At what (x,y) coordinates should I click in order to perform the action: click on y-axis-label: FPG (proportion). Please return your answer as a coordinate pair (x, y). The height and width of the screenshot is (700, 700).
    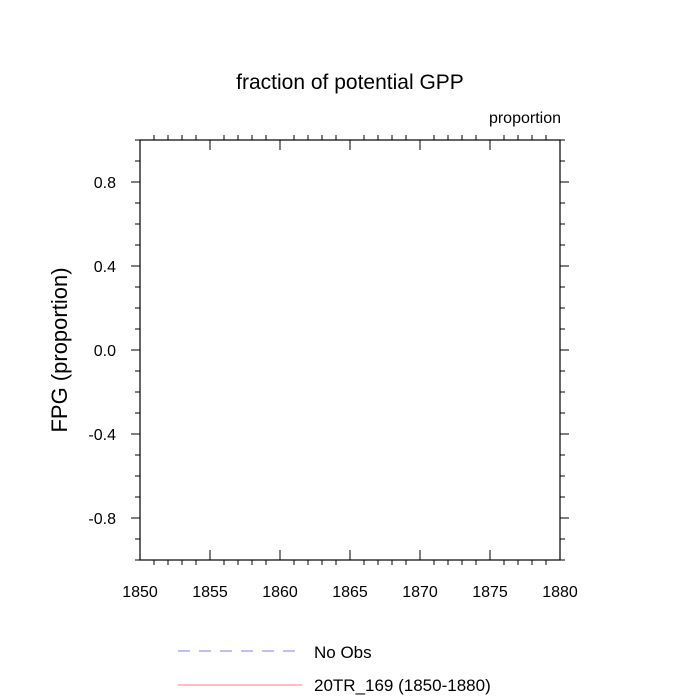
    Looking at the image, I should click on (59, 349).